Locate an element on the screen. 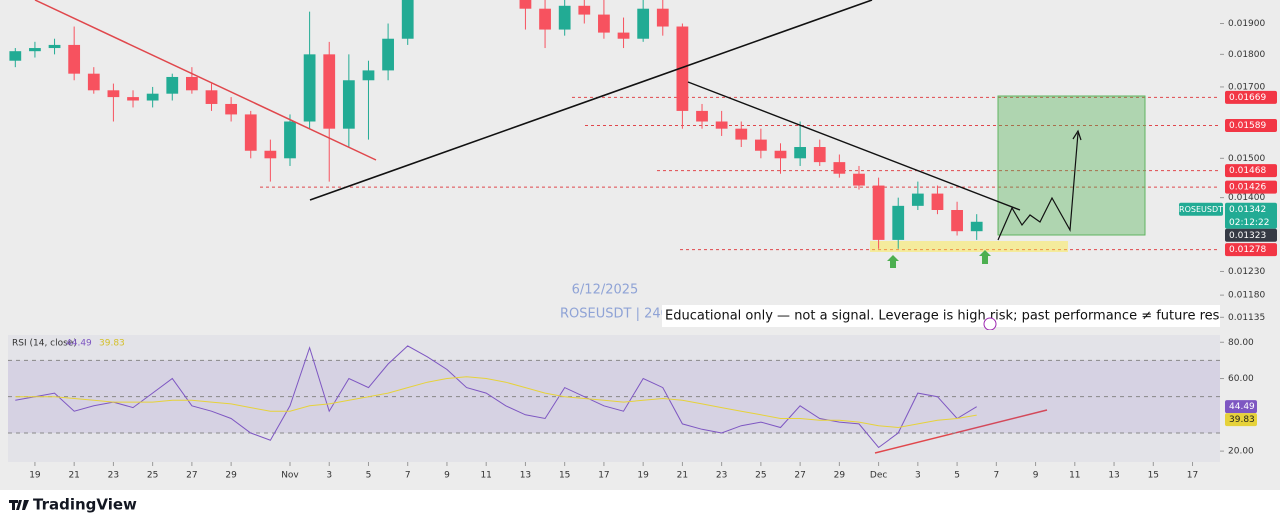 Image resolution: width=1280 pixels, height=526 pixels. price-badge-label: 0.01323 is located at coordinates (1247, 236).